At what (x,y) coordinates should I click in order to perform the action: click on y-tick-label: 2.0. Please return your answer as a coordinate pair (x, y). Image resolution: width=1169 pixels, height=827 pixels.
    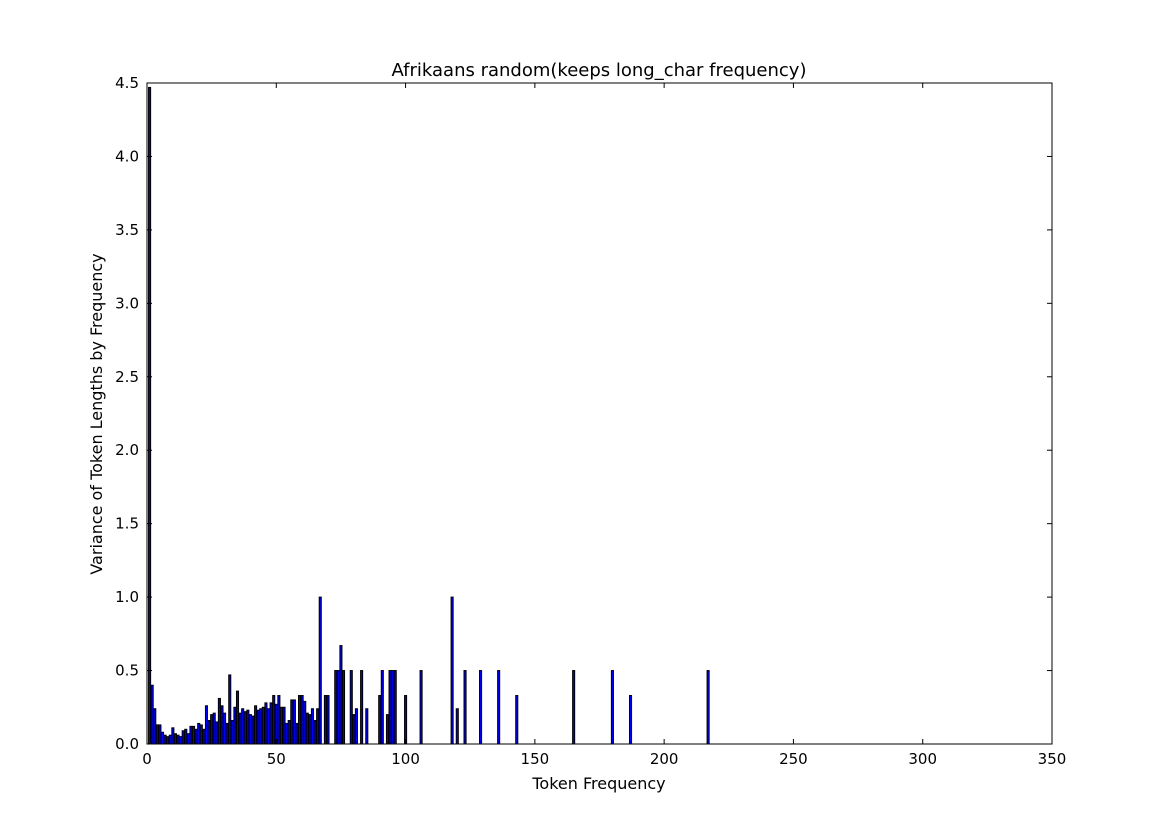
    Looking at the image, I should click on (127, 450).